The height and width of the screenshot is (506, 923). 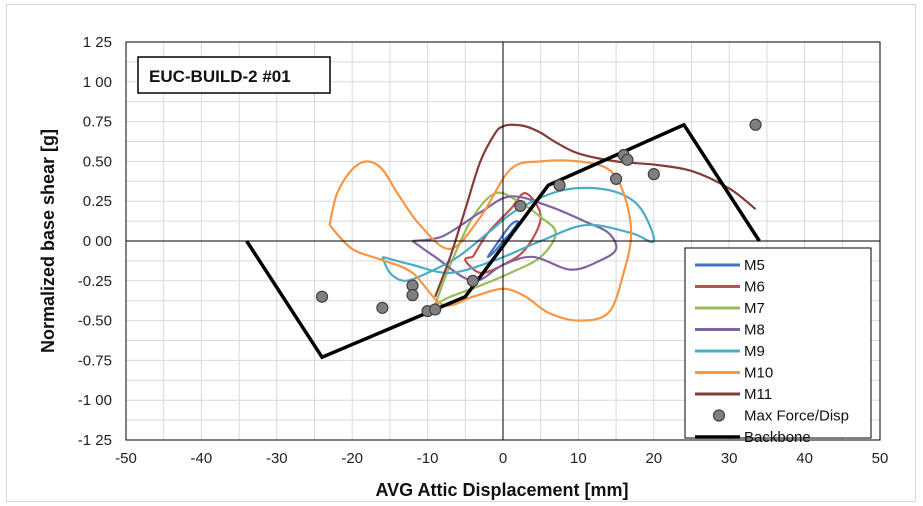 I want to click on chart-title-box: EUC-BUILD-2 #01, so click(x=234, y=75).